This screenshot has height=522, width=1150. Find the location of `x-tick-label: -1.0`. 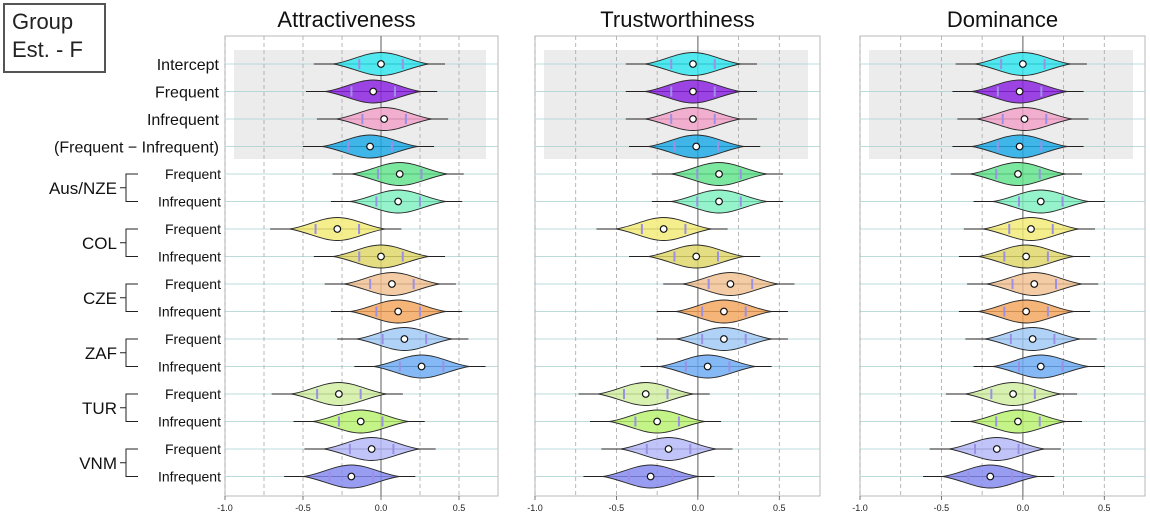

x-tick-label: -1.0 is located at coordinates (225, 508).